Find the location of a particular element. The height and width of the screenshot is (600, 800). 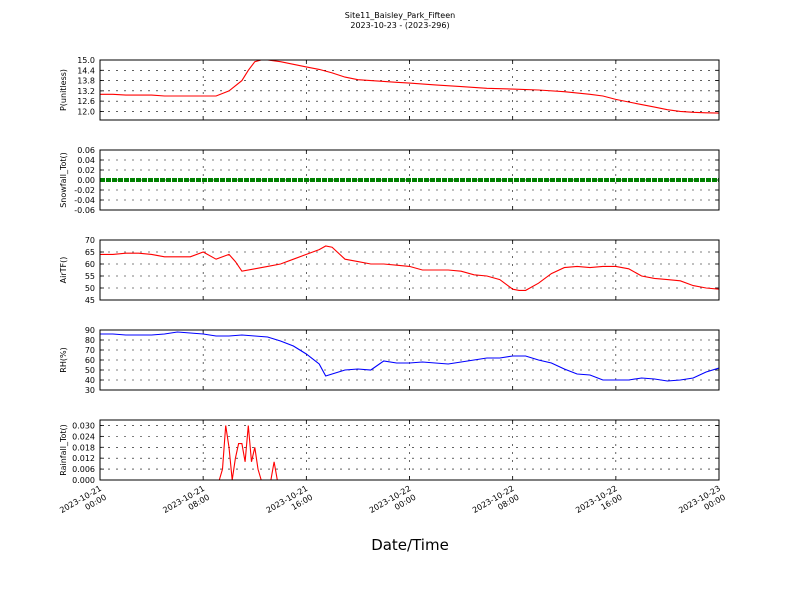

y-tick-label: 65 is located at coordinates (90, 252).